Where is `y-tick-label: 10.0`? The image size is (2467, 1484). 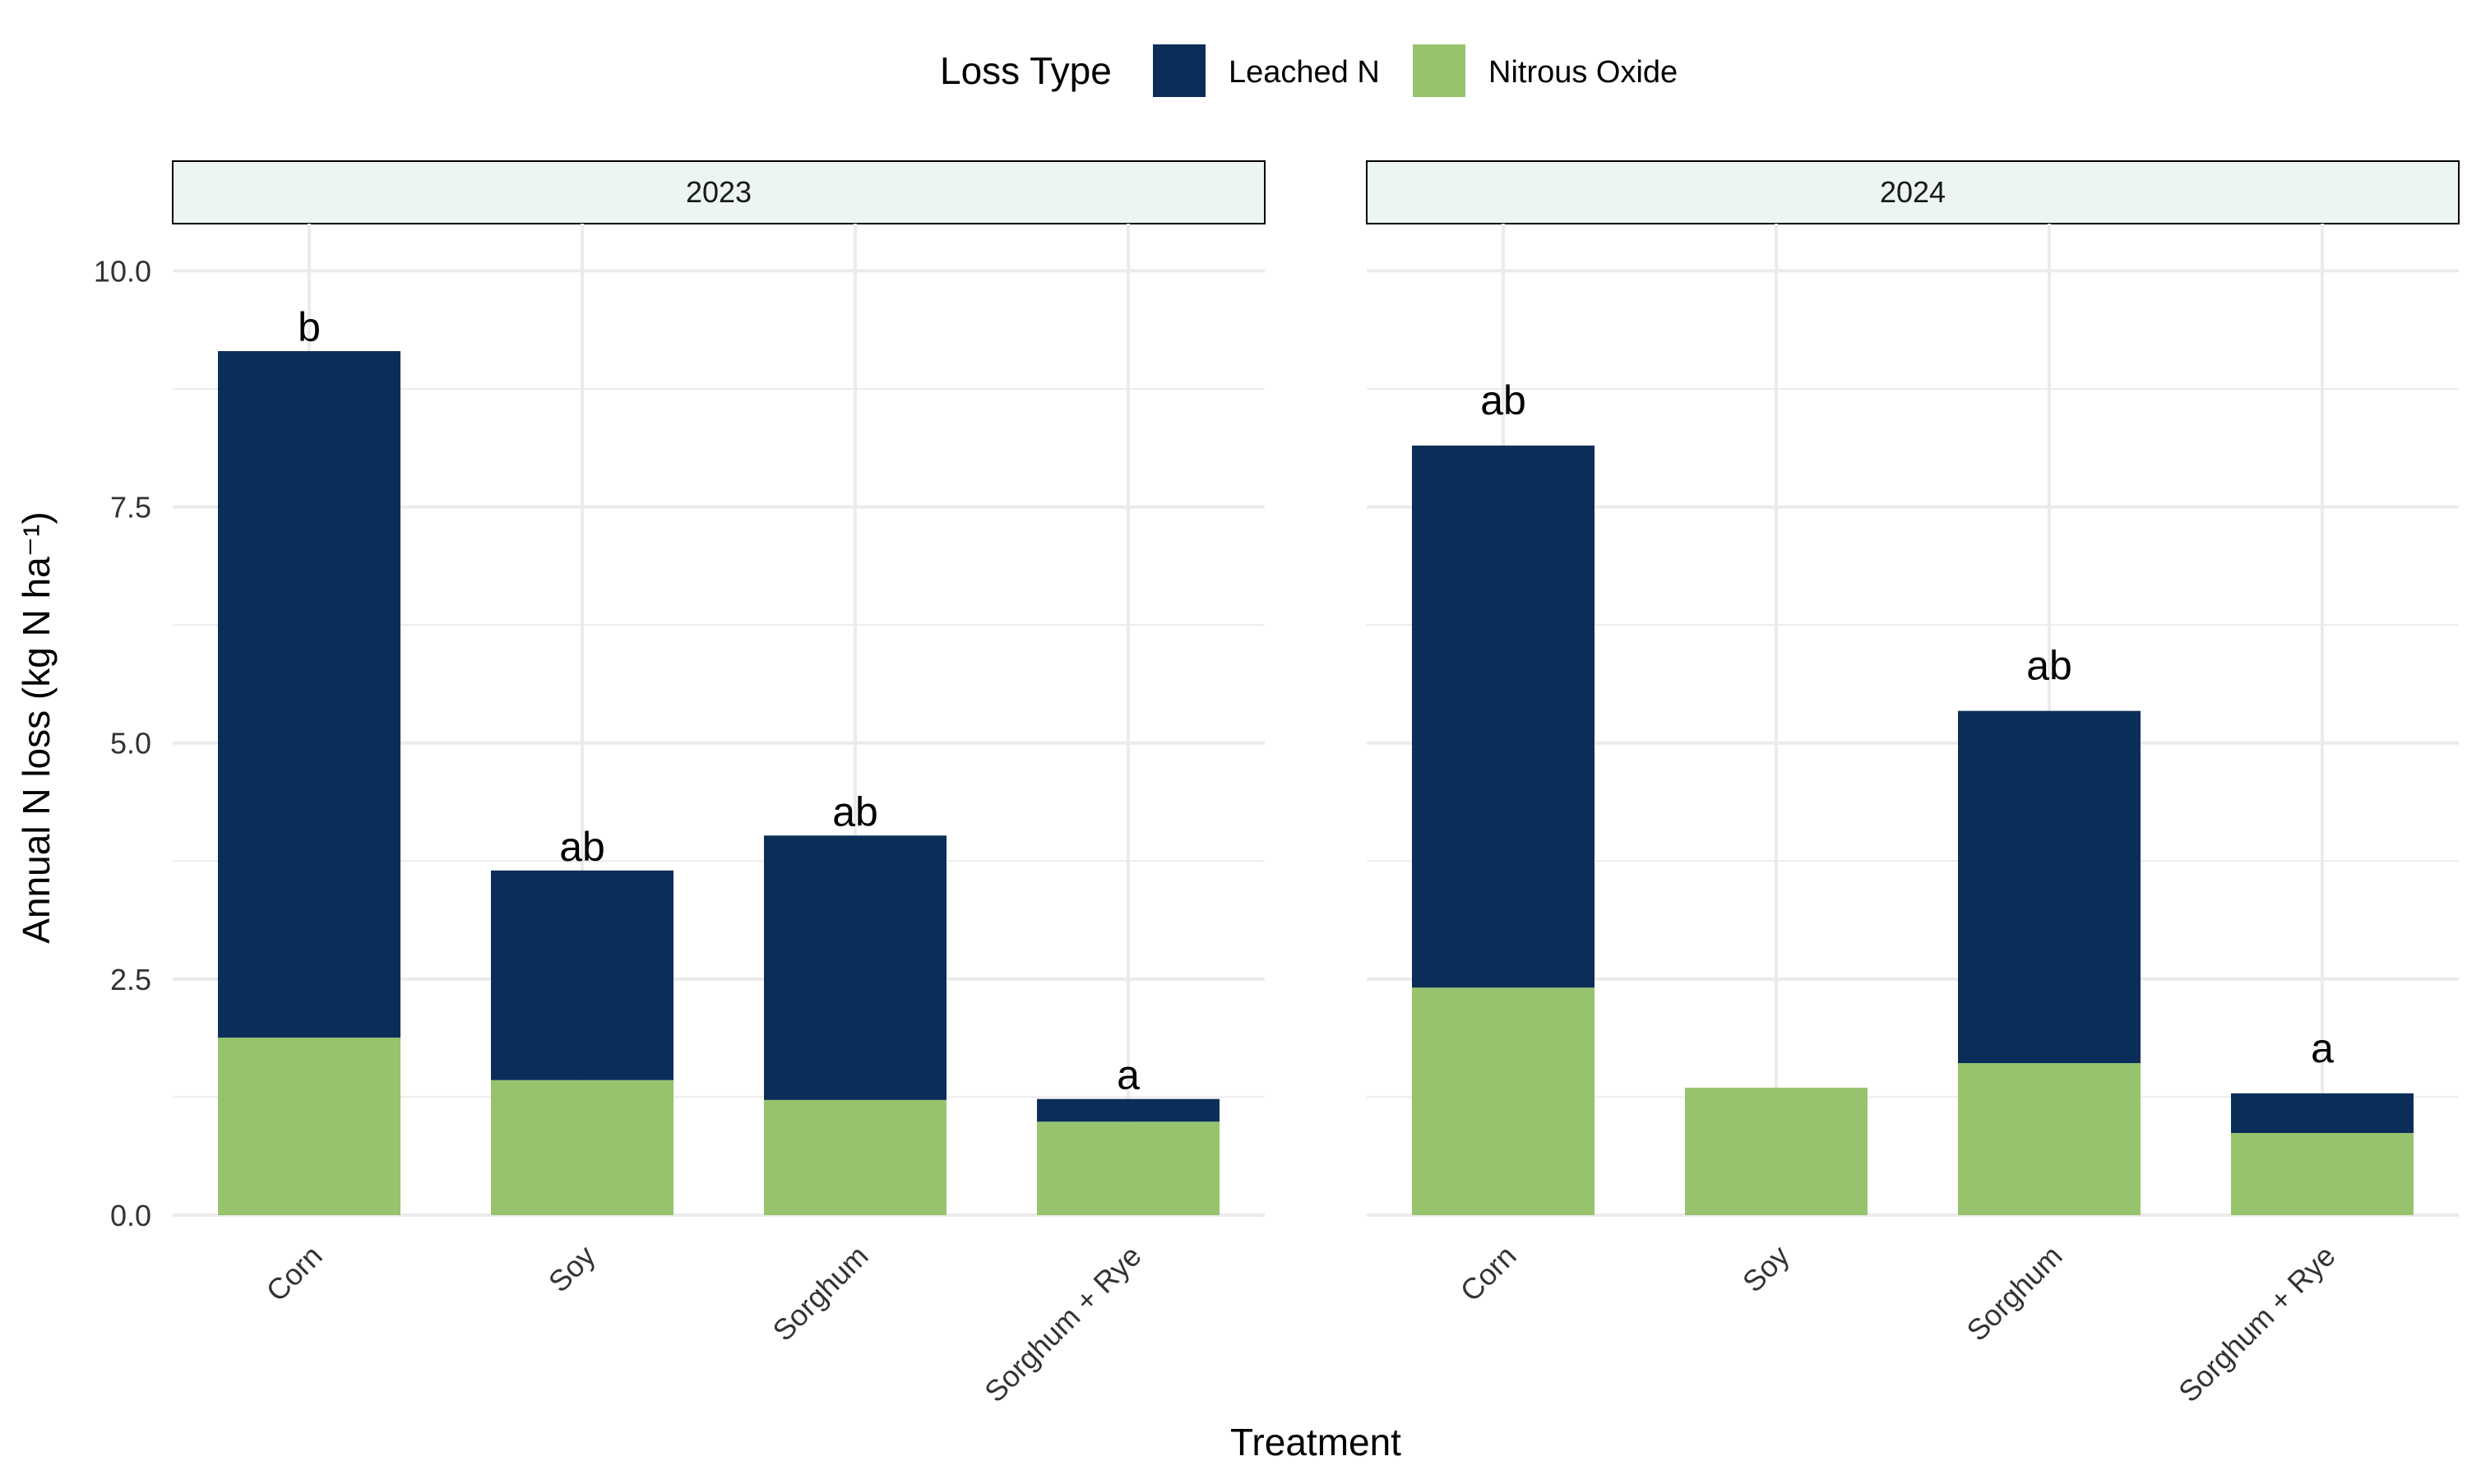
y-tick-label: 10.0 is located at coordinates (123, 271).